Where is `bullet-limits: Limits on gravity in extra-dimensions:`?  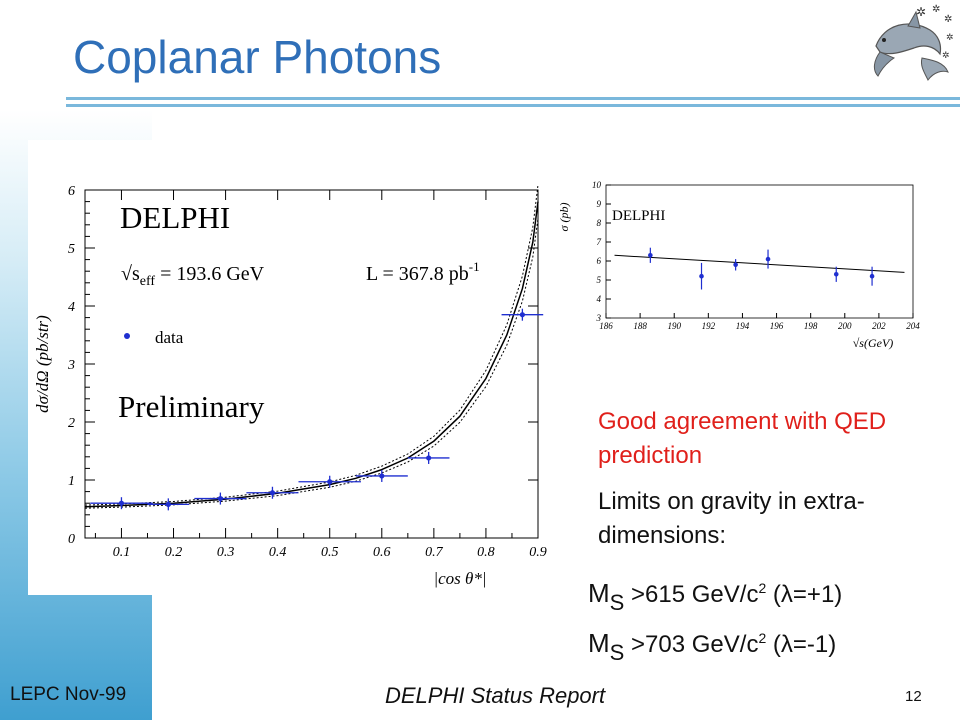
bullet-limits: Limits on gravity in extra-dimensions: is located at coordinates (731, 518).